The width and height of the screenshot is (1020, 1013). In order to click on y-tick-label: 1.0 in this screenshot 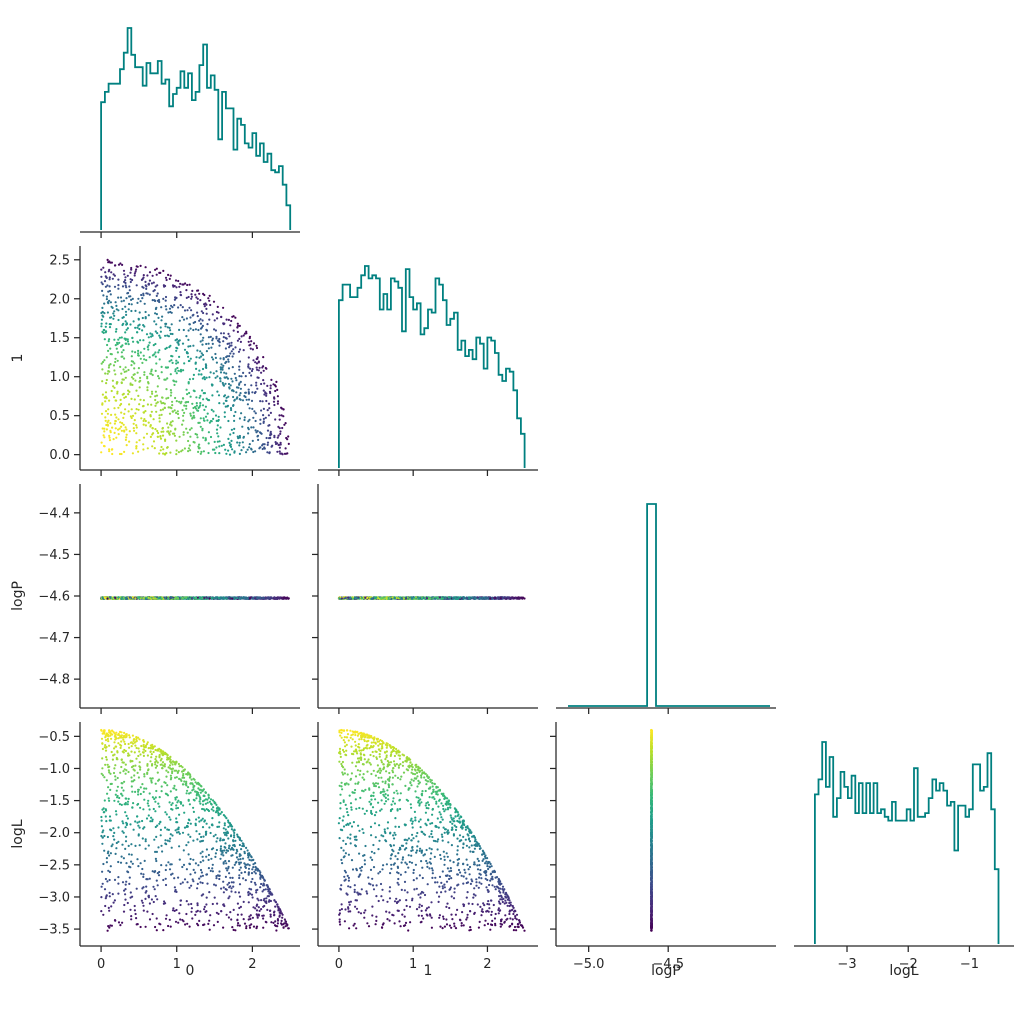, I will do `click(59, 377)`.